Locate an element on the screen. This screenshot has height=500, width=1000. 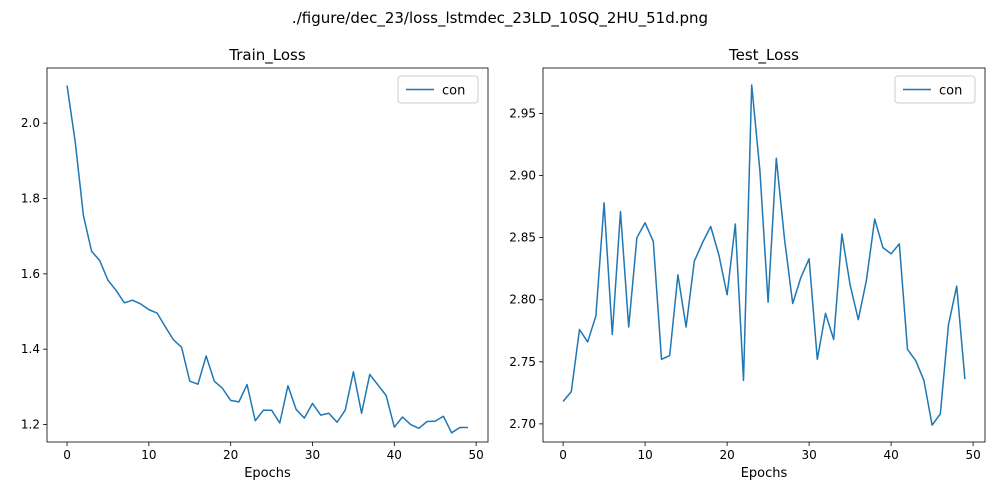
test-xtick-label: 20 is located at coordinates (726, 455).